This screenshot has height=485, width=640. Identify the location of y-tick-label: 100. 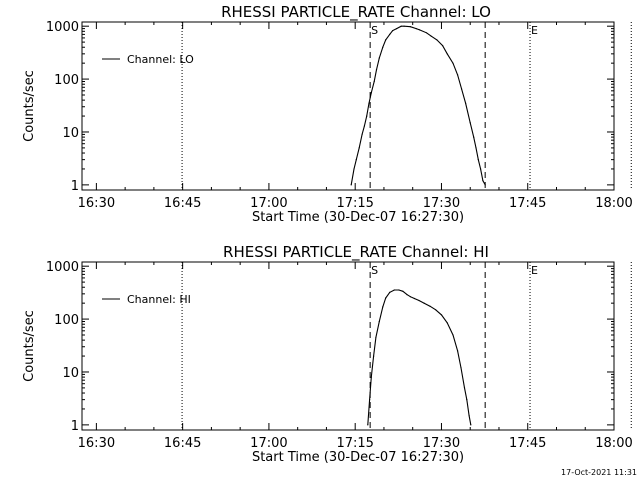
(66, 80).